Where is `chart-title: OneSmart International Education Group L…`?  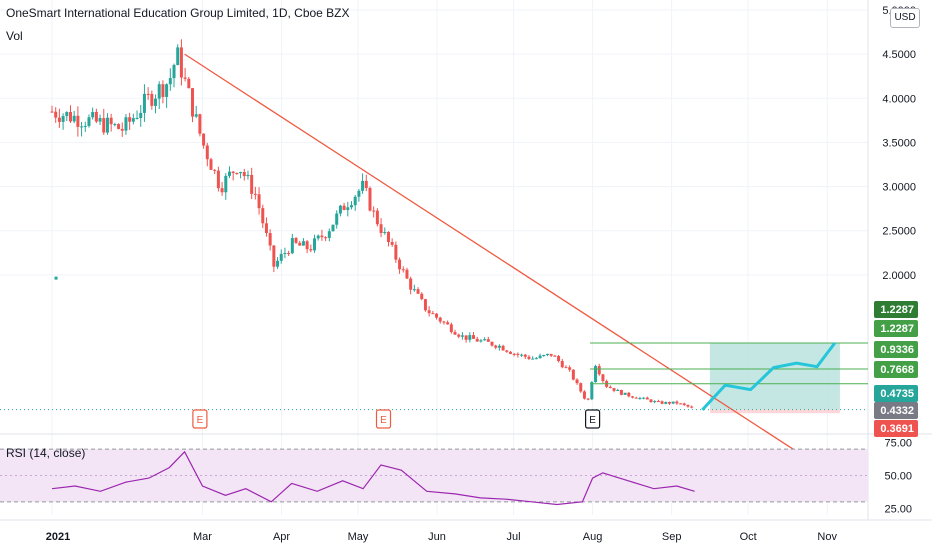 chart-title: OneSmart International Education Group L… is located at coordinates (178, 13).